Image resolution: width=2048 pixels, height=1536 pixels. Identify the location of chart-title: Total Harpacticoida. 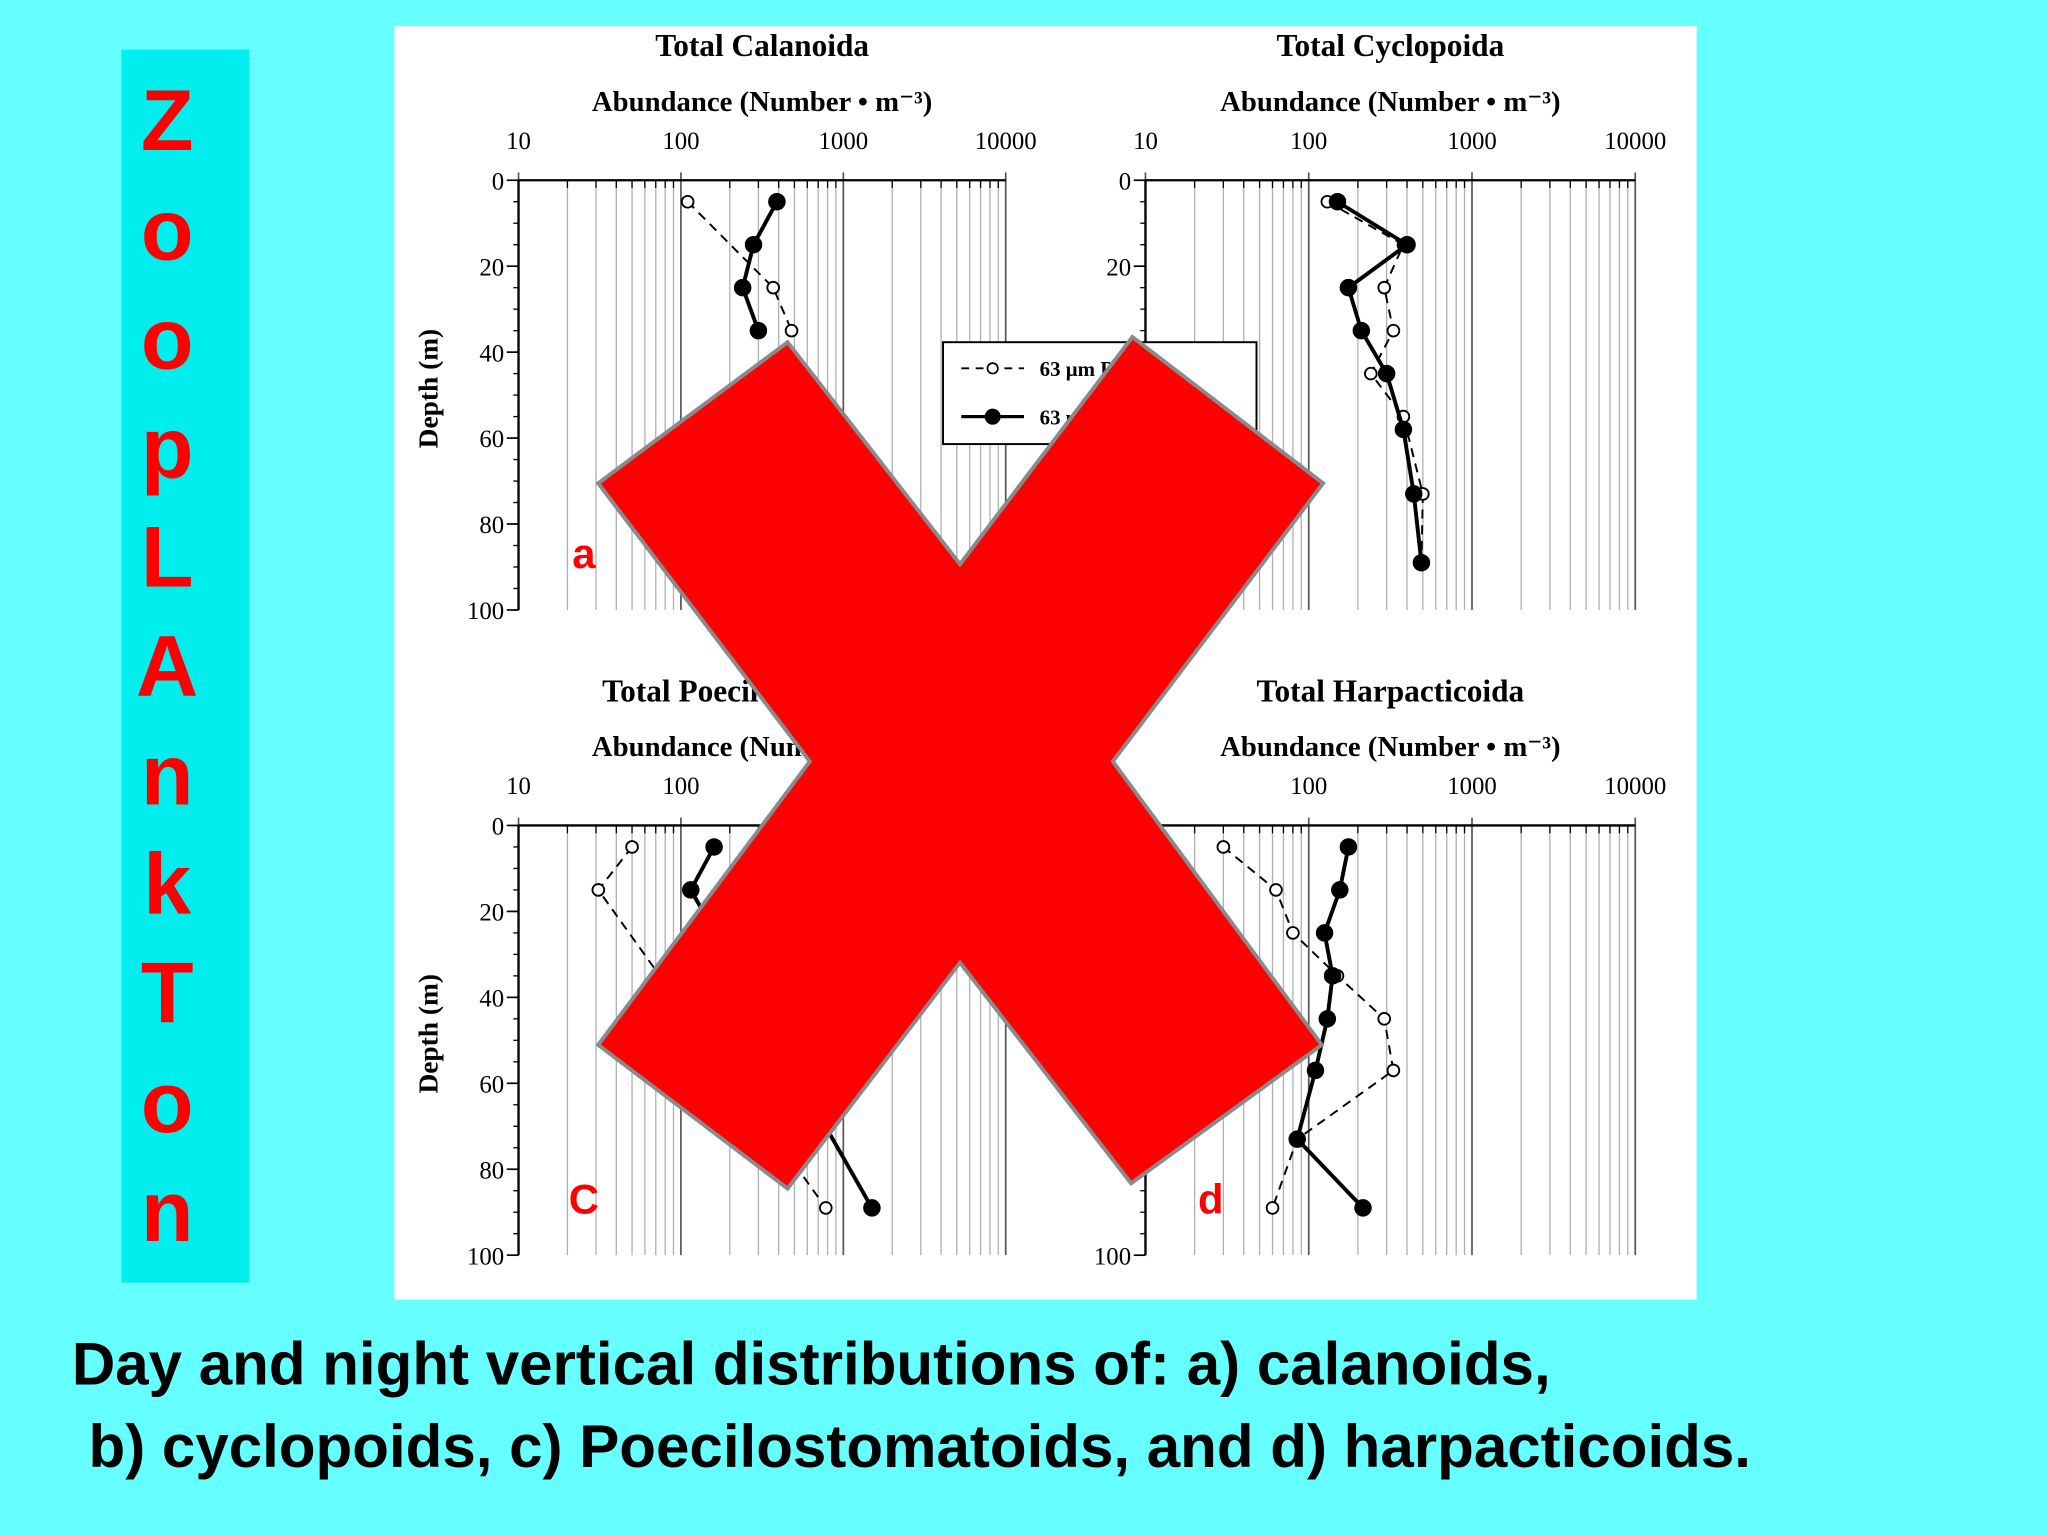
(1390, 690).